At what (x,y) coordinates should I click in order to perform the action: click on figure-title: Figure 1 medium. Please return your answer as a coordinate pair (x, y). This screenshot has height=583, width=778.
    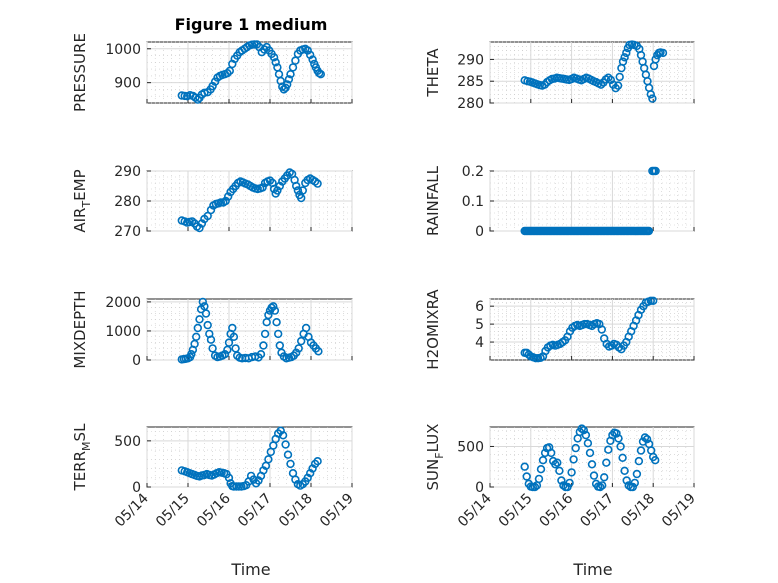
    Looking at the image, I should click on (251, 24).